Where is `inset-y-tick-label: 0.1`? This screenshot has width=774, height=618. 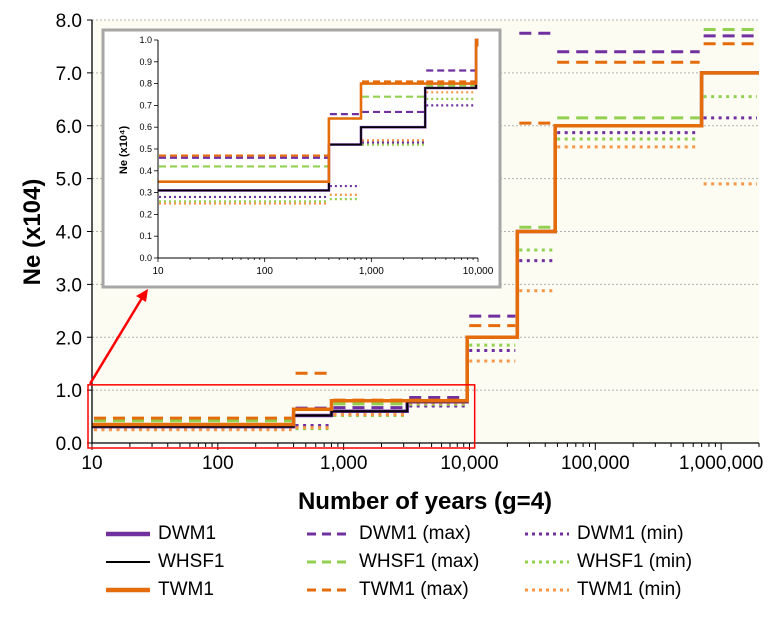
inset-y-tick-label: 0.1 is located at coordinates (145, 236).